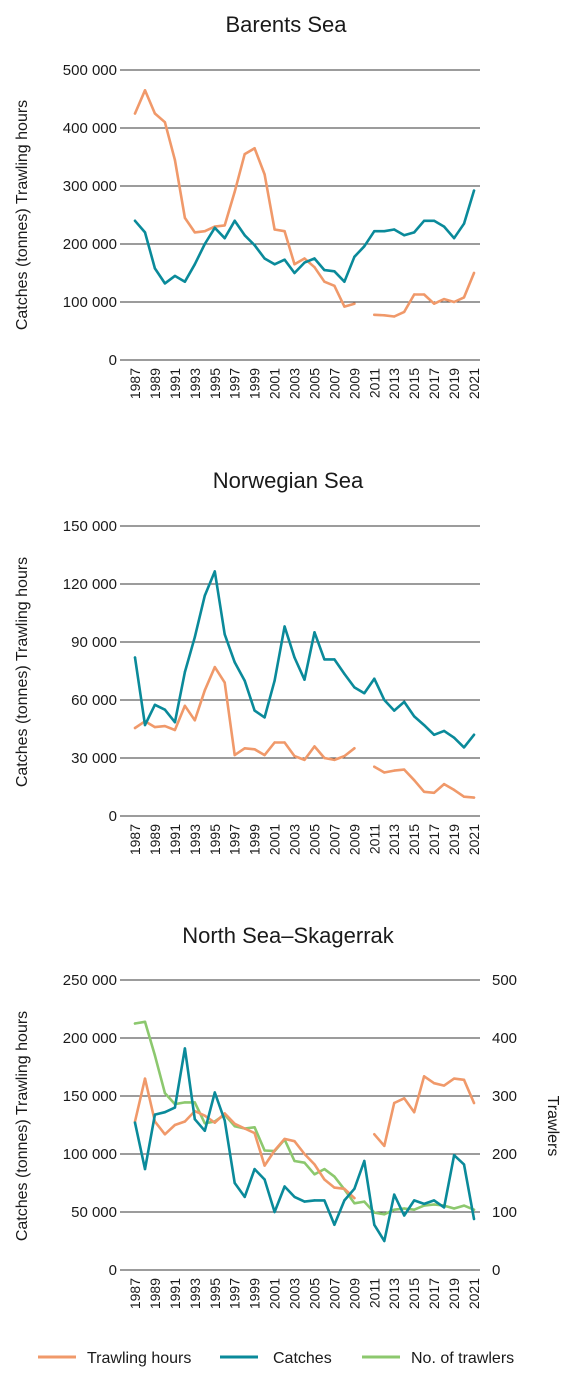 The width and height of the screenshot is (576, 1385). Describe the element at coordinates (504, 980) in the screenshot. I see `y-right-tick-label: 500` at that location.